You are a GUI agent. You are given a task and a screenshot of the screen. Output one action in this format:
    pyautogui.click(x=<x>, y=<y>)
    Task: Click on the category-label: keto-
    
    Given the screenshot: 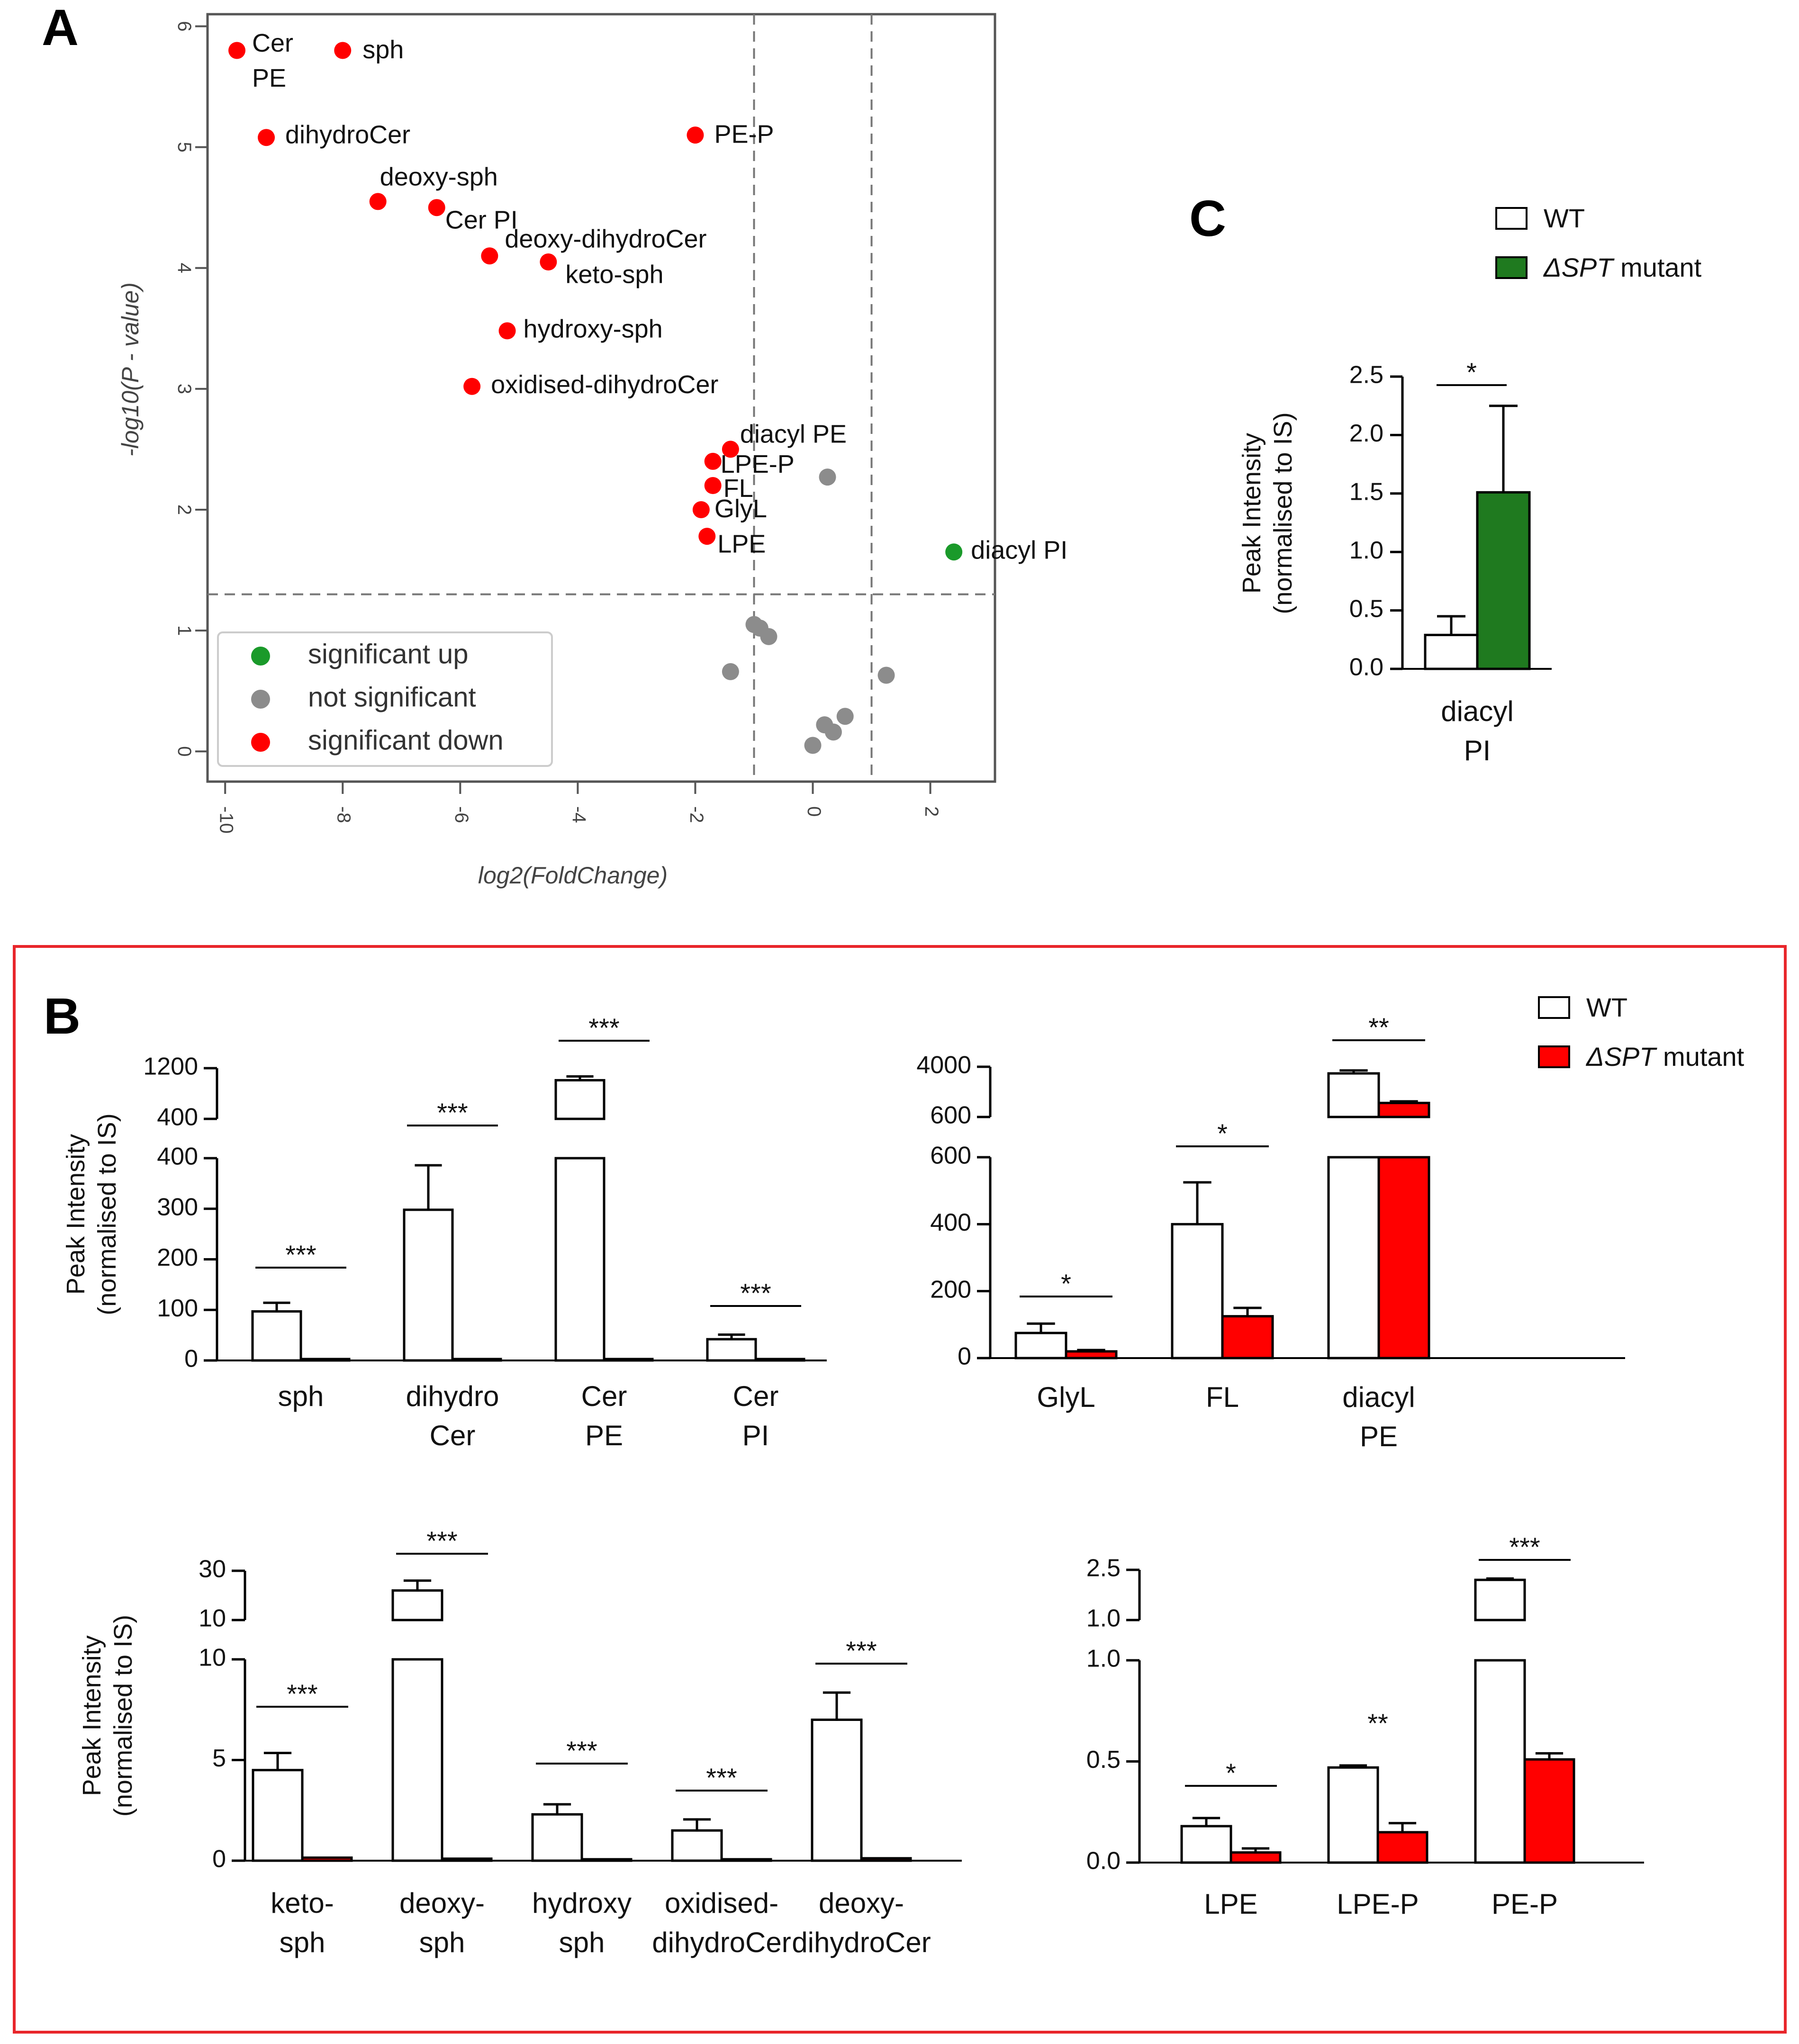 What is the action you would take?
    pyautogui.click(x=302, y=1903)
    